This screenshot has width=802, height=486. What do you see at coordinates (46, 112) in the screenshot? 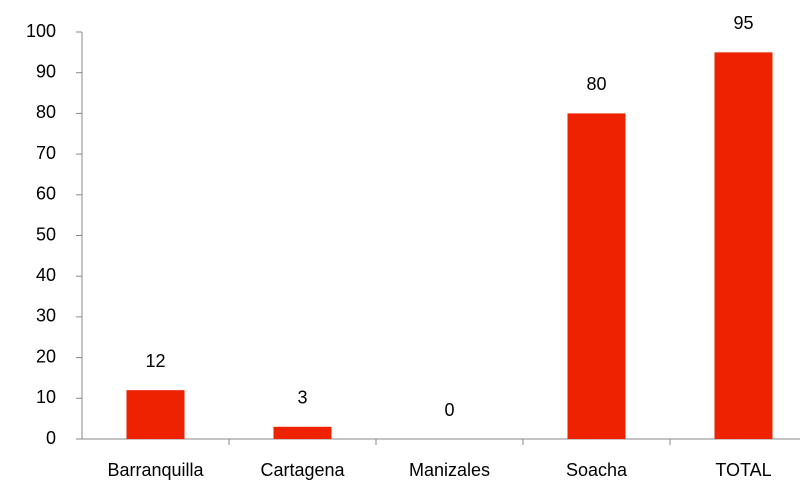
I see `y-tick-label: 80` at bounding box center [46, 112].